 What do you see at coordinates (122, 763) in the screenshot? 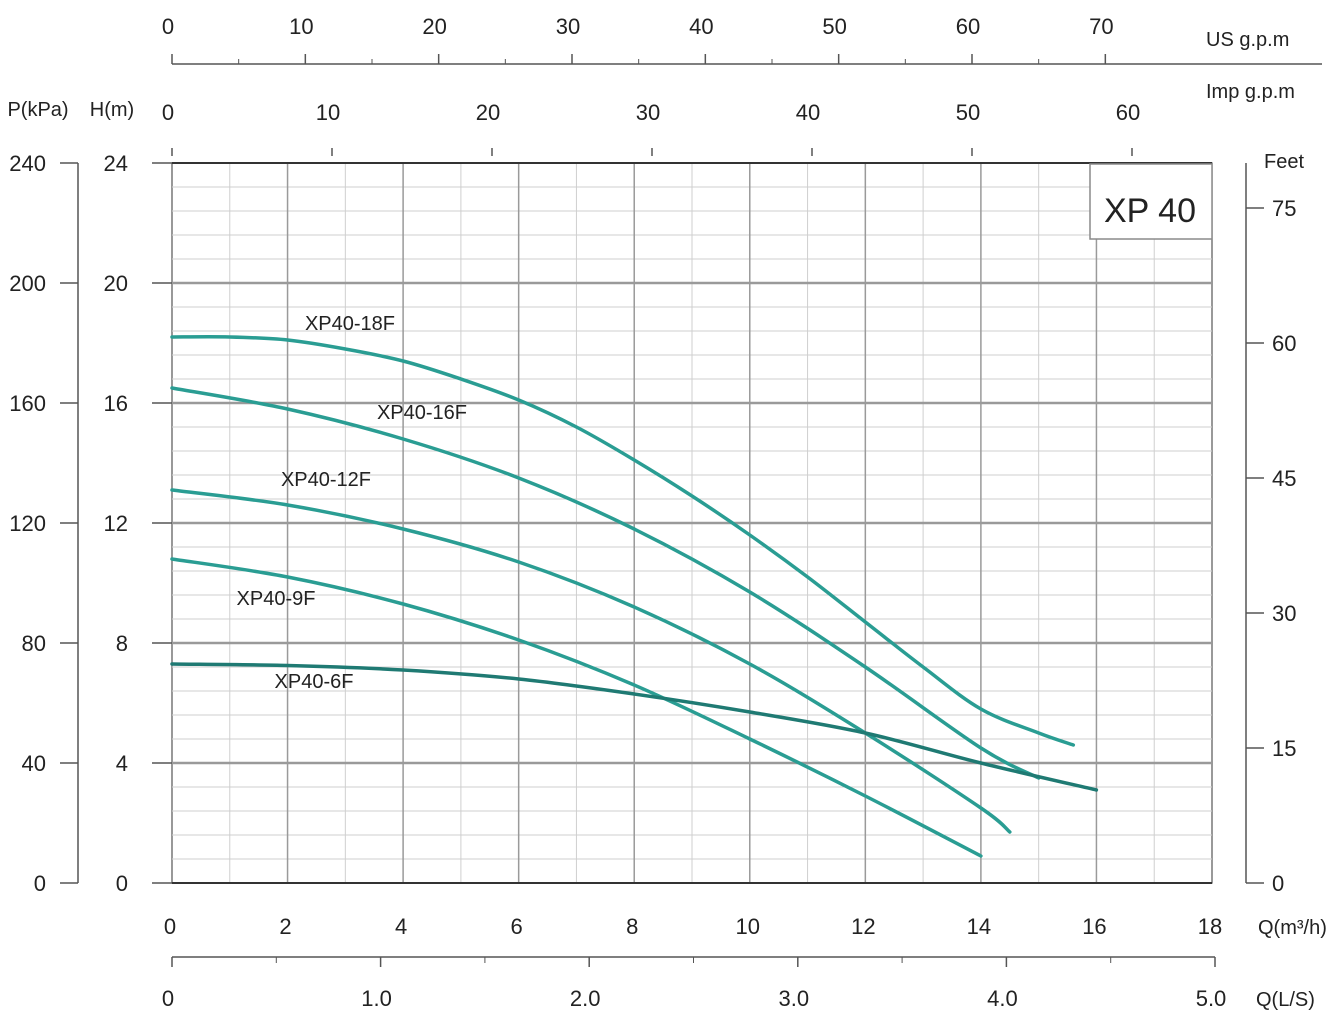
I see `h-tick-label: 4` at bounding box center [122, 763].